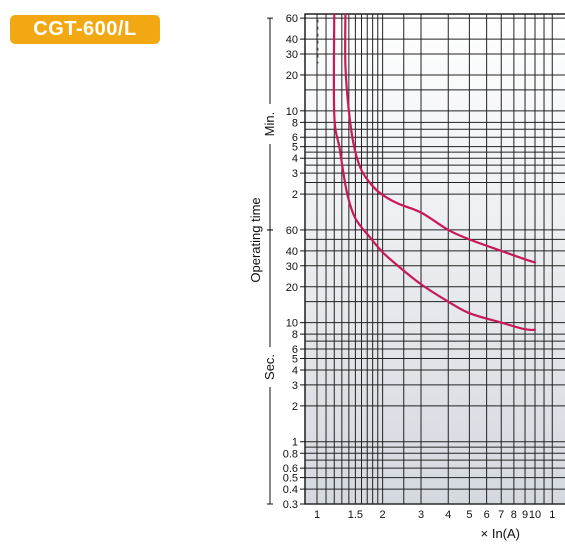  I want to click on x-tick-label: 8, so click(514, 515).